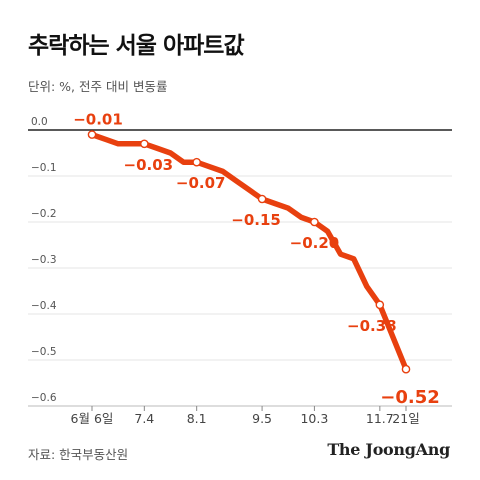 The height and width of the screenshot is (480, 480). What do you see at coordinates (410, 397) in the screenshot?
I see `data-label: −0.52` at bounding box center [410, 397].